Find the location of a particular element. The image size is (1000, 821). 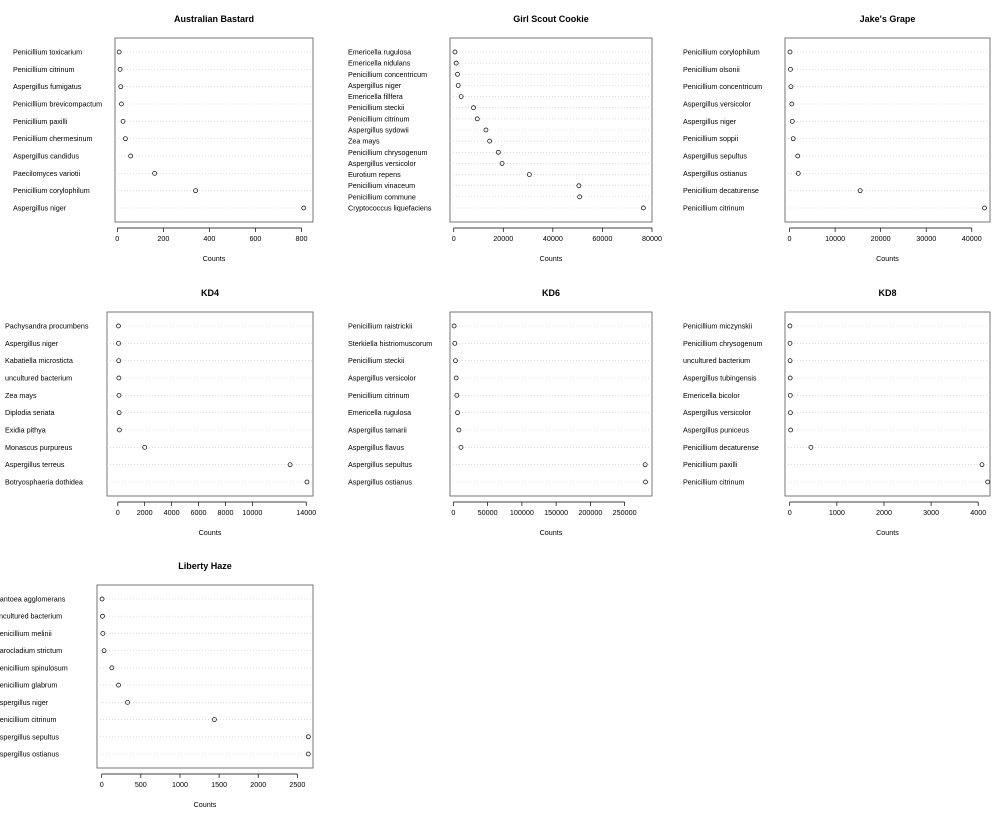

x-tick-label: 250000 is located at coordinates (625, 512).